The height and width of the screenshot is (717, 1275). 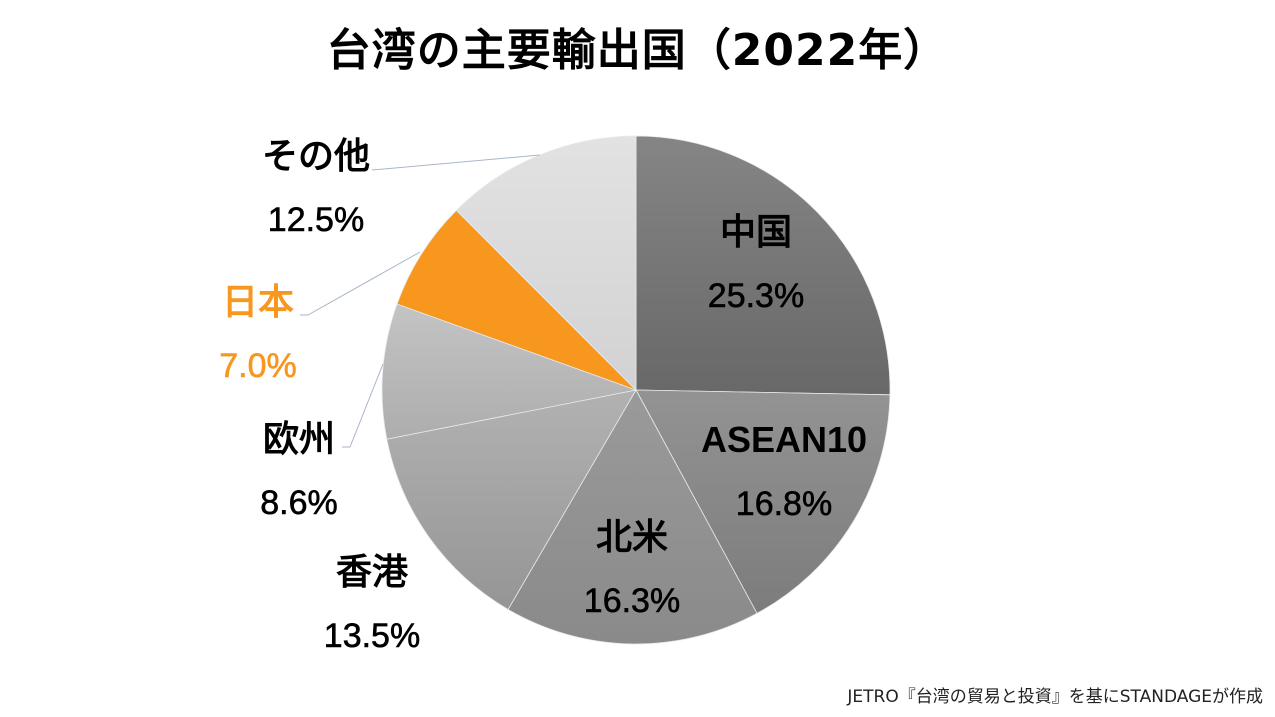 I want to click on slice-value: 16.8%, so click(x=784, y=504).